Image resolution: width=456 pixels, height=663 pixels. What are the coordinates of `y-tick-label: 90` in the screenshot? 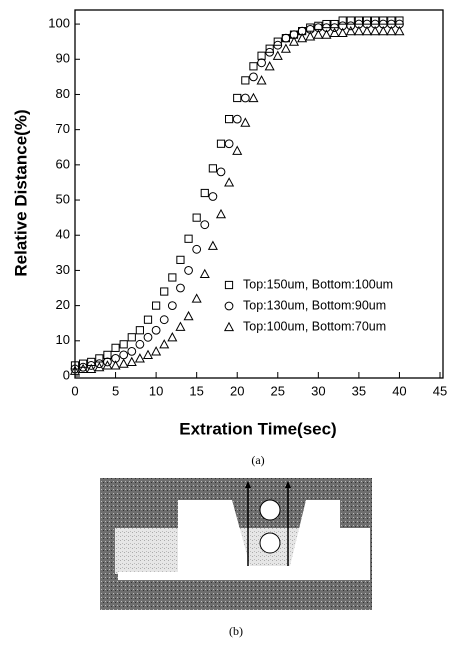 It's located at (63, 58).